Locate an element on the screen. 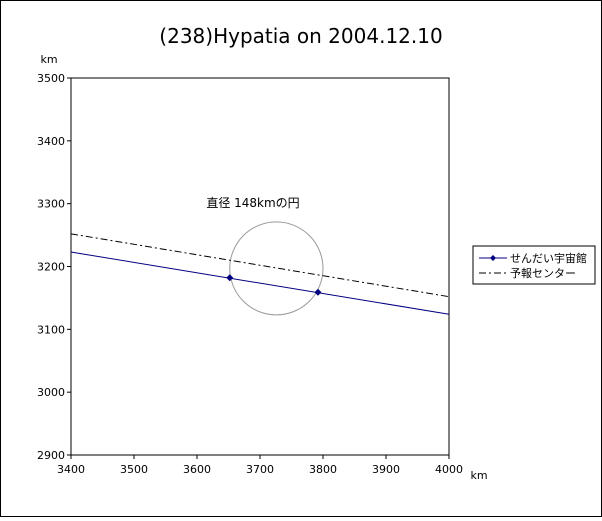 The image size is (602, 521). plot-marks is located at coordinates (260, 268).